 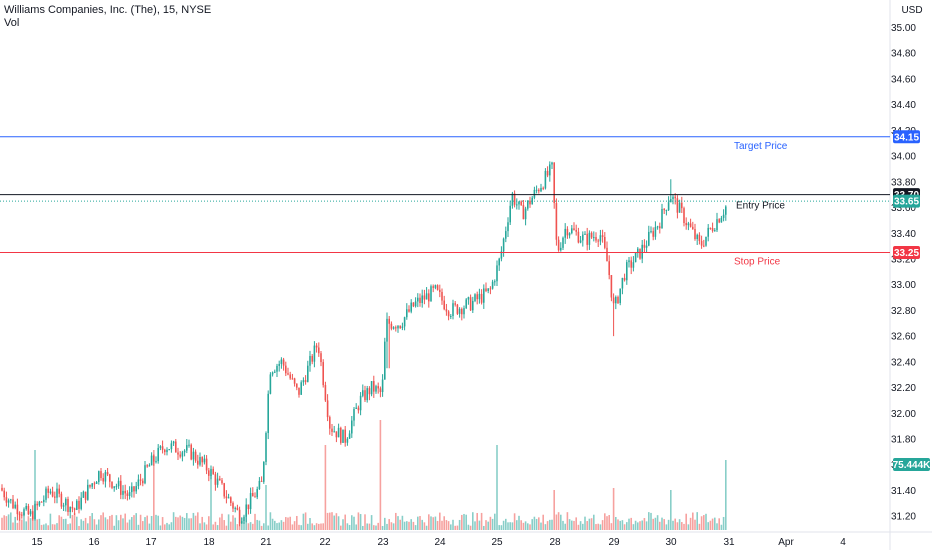 I want to click on level-label: Target Price, so click(x=761, y=146).